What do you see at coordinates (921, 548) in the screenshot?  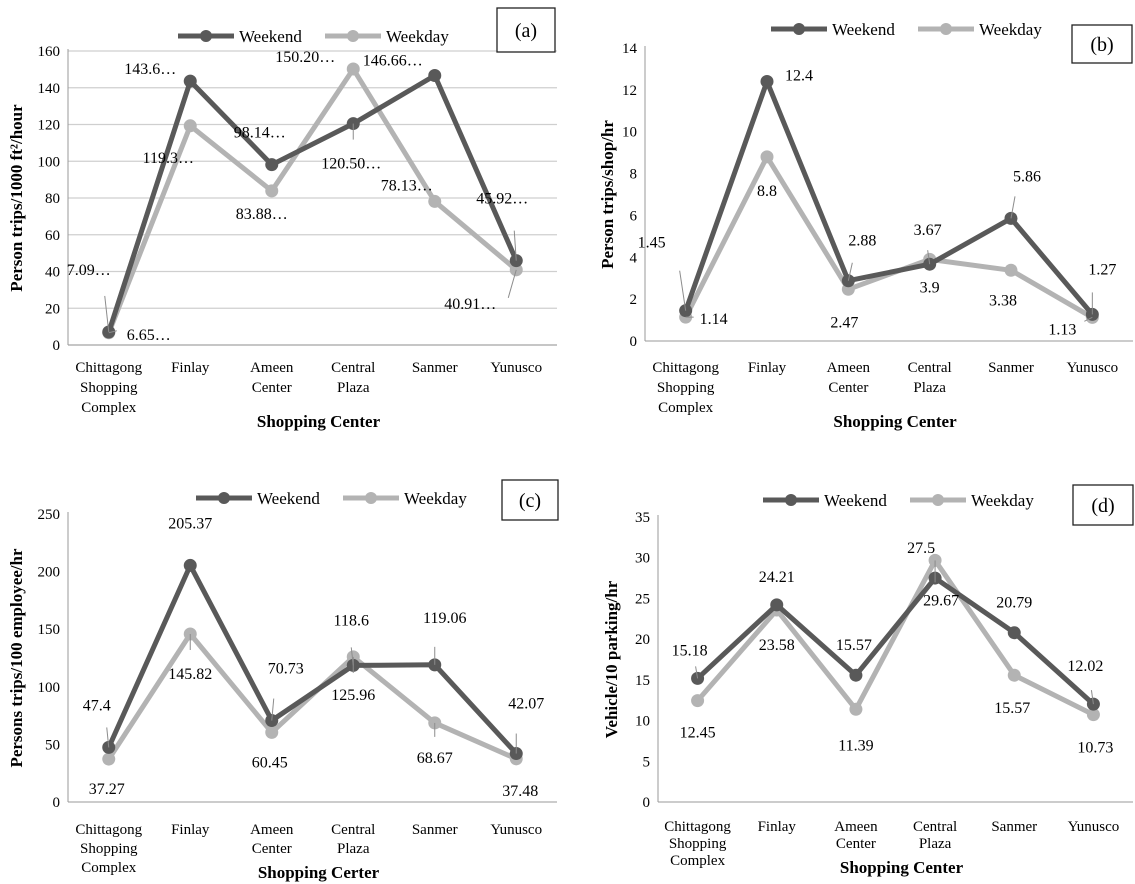 I see `data-label-weekend: 27.5` at bounding box center [921, 548].